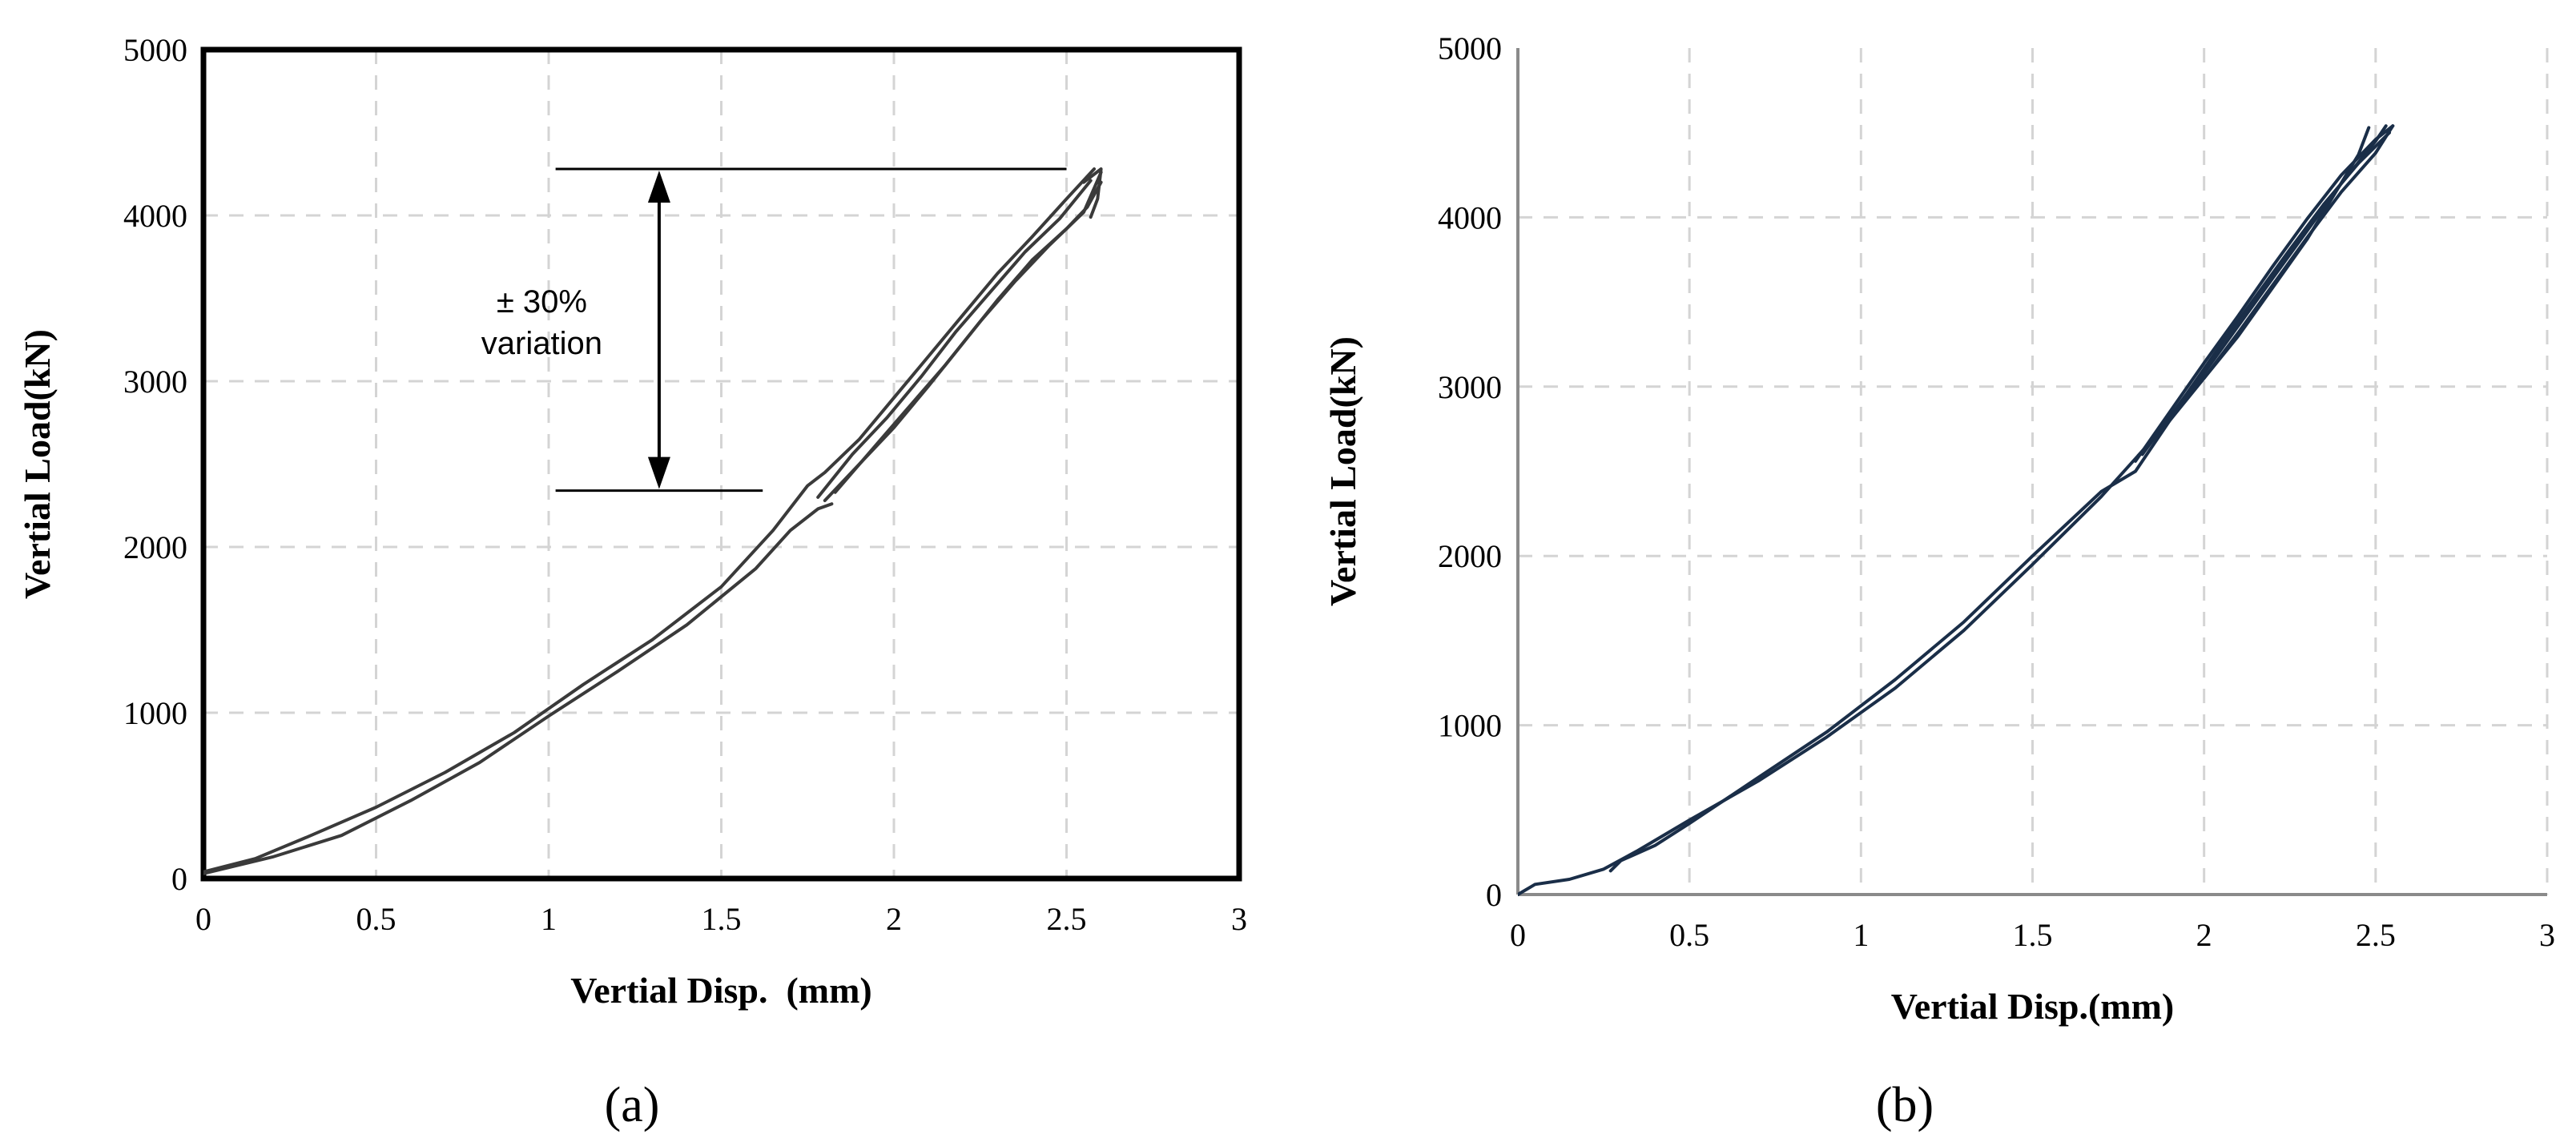  Describe the element at coordinates (658, 472) in the screenshot. I see `annotation-arrowhead-down` at that location.